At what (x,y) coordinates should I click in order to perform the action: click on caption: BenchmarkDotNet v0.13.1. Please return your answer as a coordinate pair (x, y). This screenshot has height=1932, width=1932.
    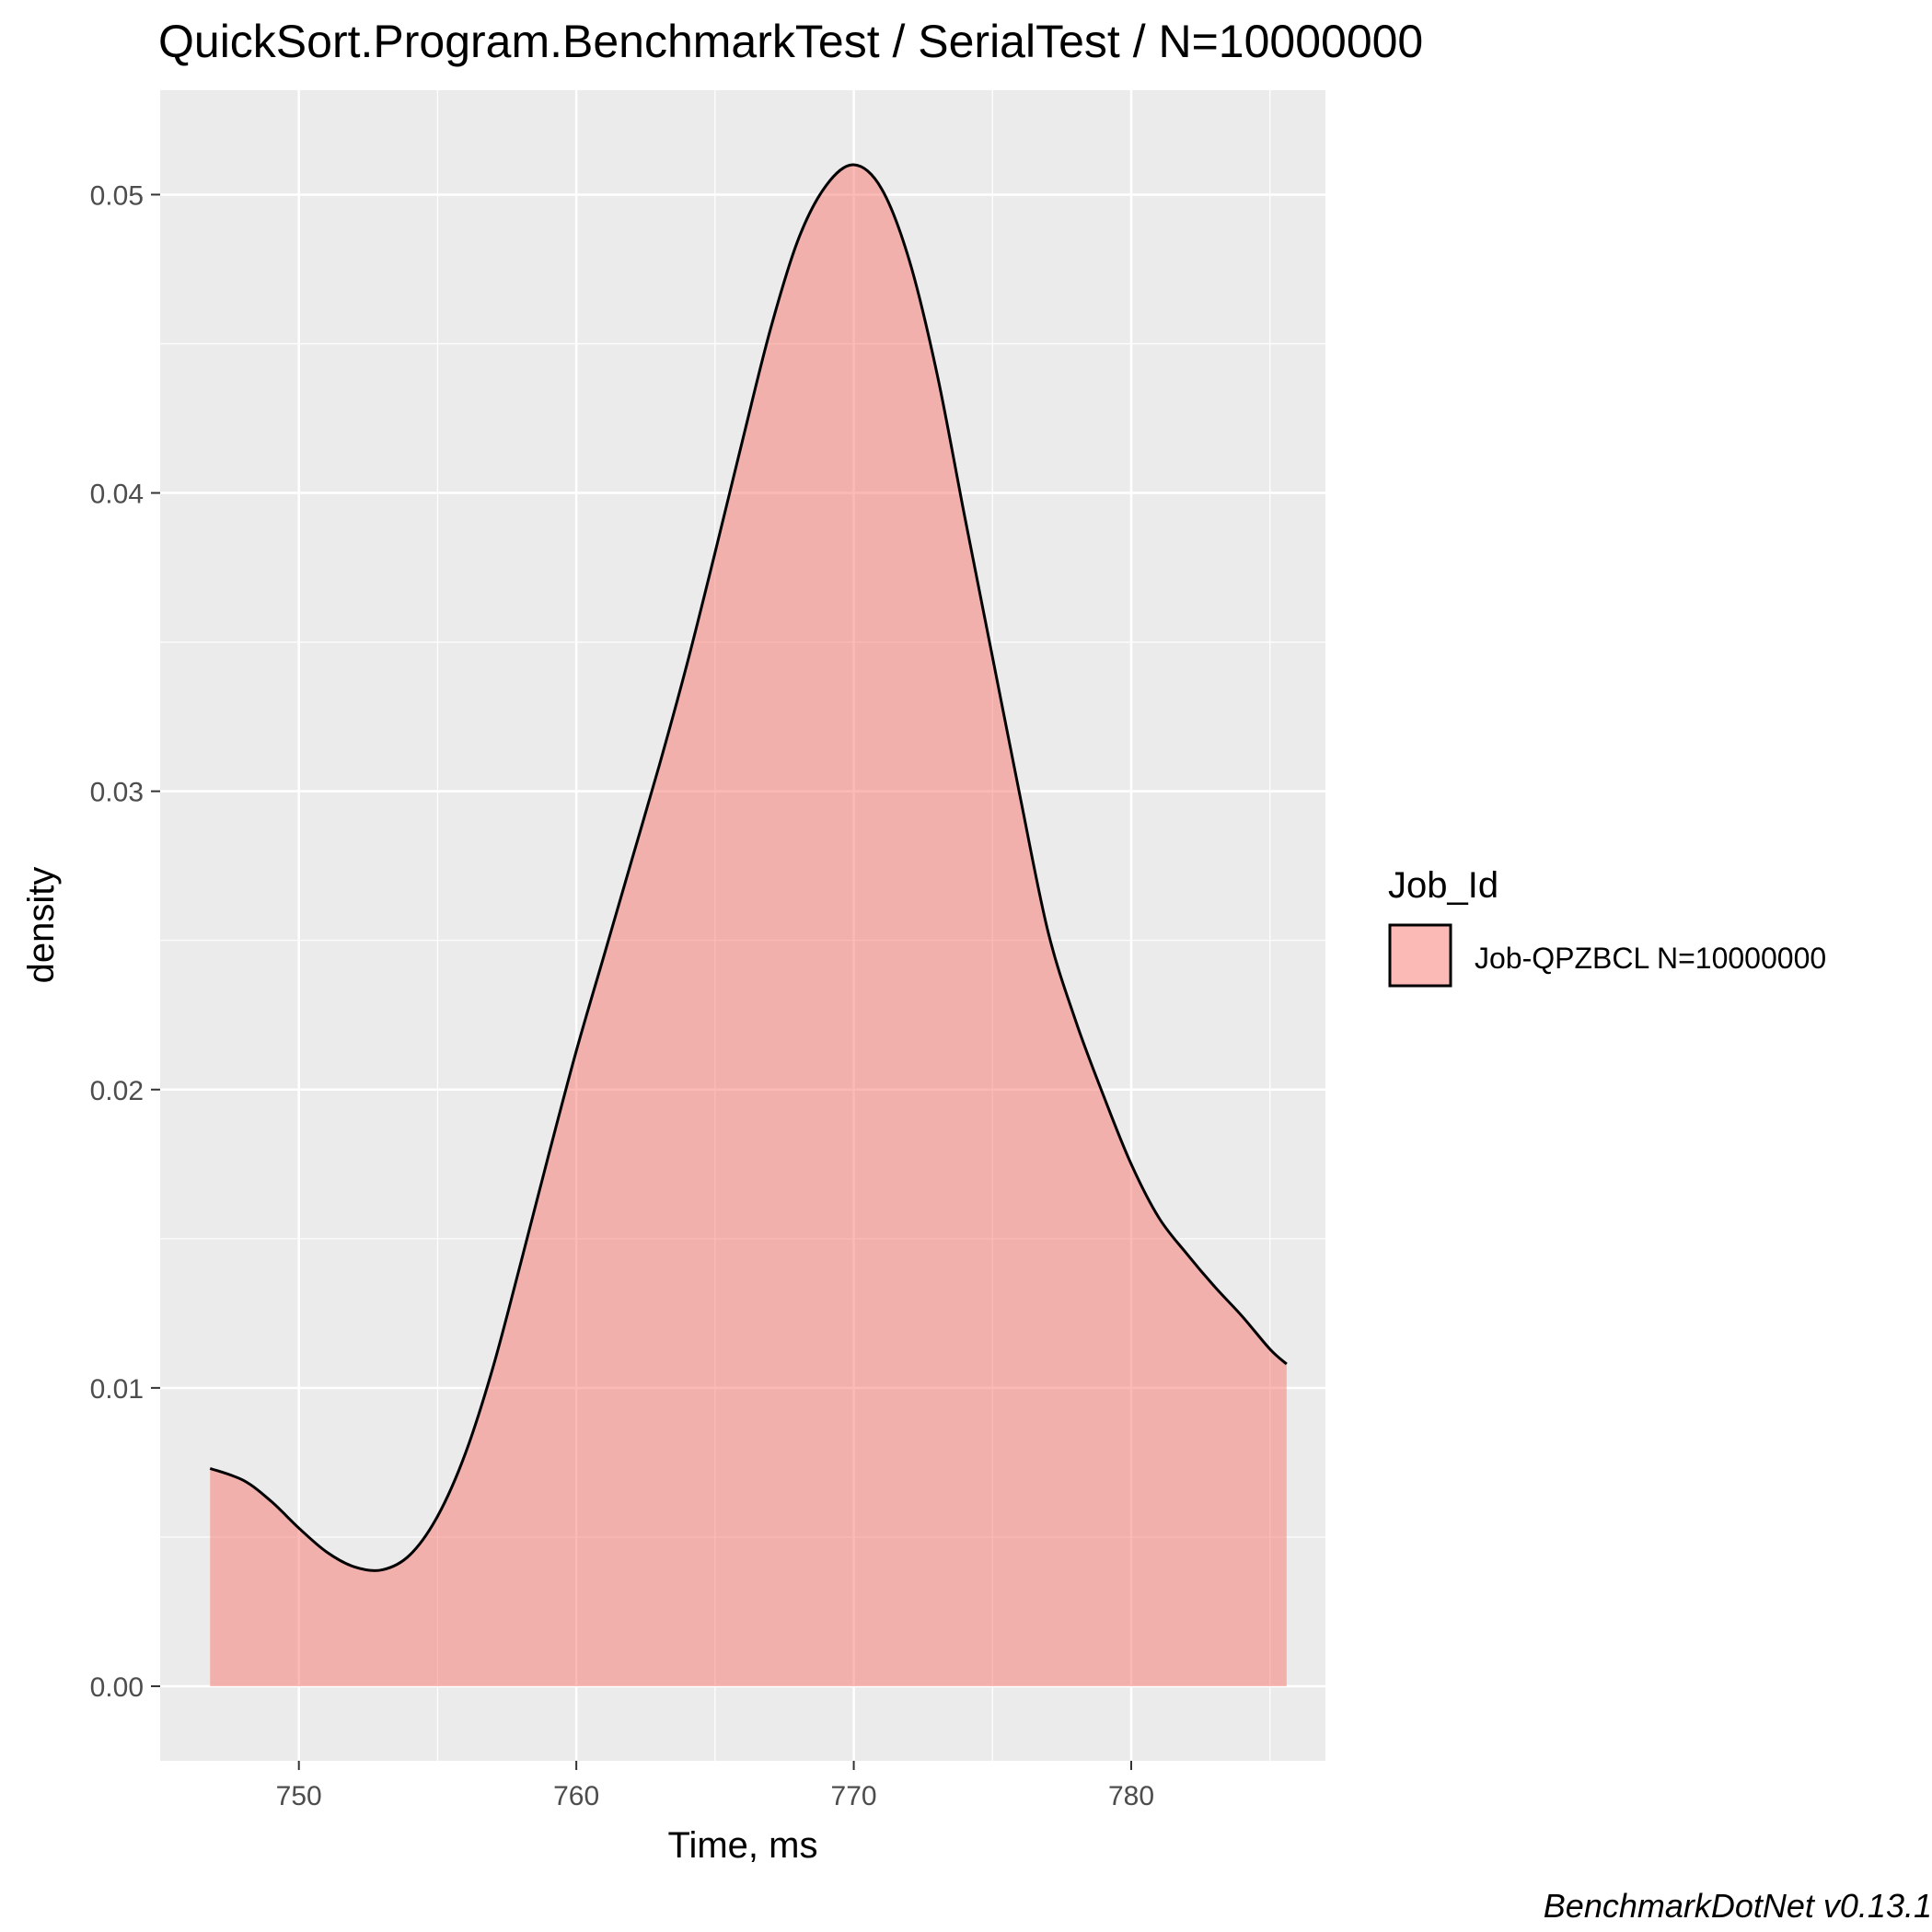
    Looking at the image, I should click on (1738, 1906).